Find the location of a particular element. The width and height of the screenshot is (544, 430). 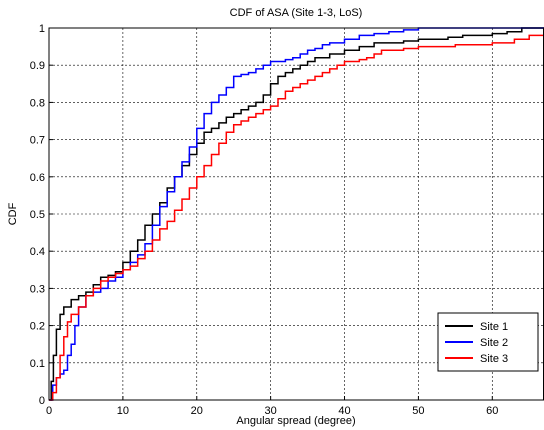

x-tick-label: 50 is located at coordinates (418, 411).